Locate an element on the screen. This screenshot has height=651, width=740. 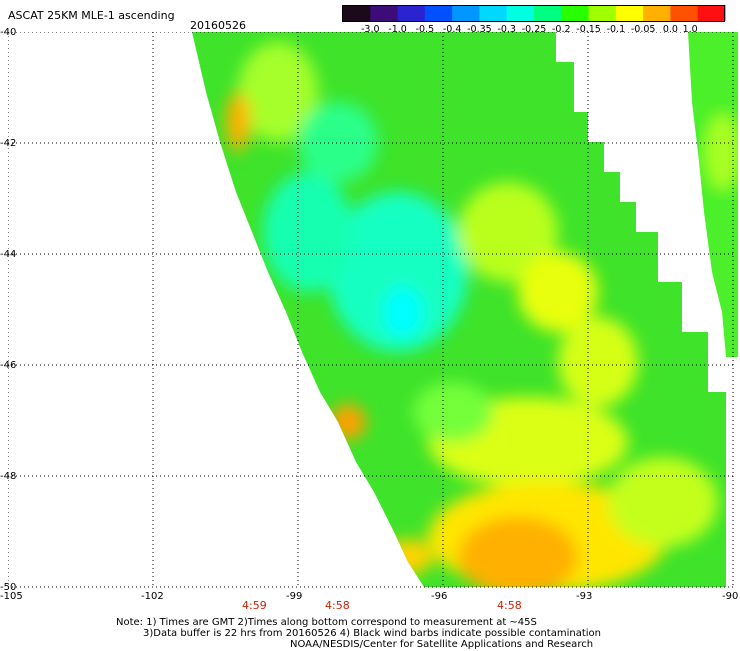
colorbar-tick-label: -0.25 is located at coordinates (534, 28).